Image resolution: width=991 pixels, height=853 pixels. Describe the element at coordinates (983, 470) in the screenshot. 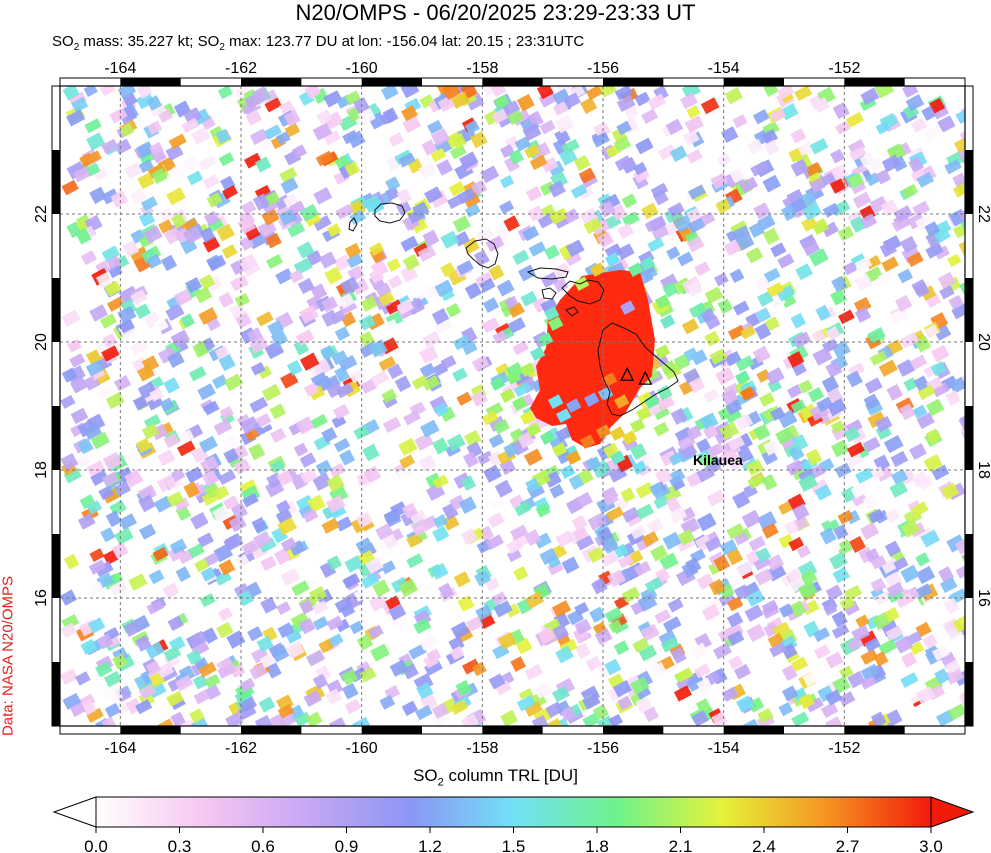

I see `lat-tick-label-right: 18` at that location.